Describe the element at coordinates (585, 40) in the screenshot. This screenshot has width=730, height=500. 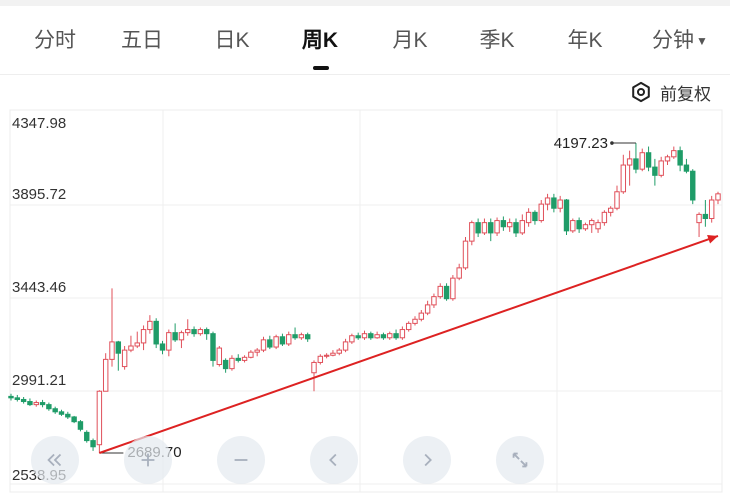
I see `tab-niank: 年K` at that location.